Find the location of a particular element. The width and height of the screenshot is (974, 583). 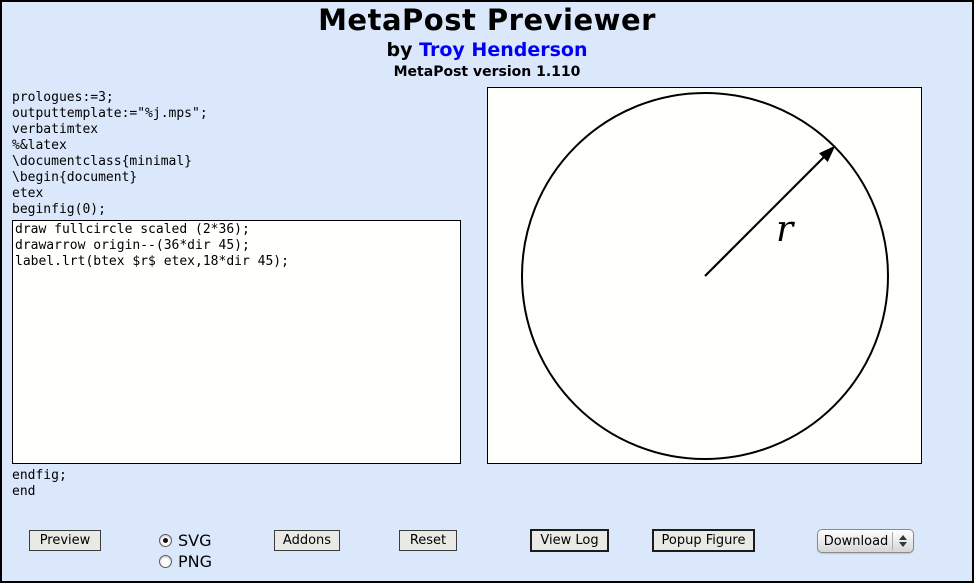

reset-button: Reset is located at coordinates (428, 540).